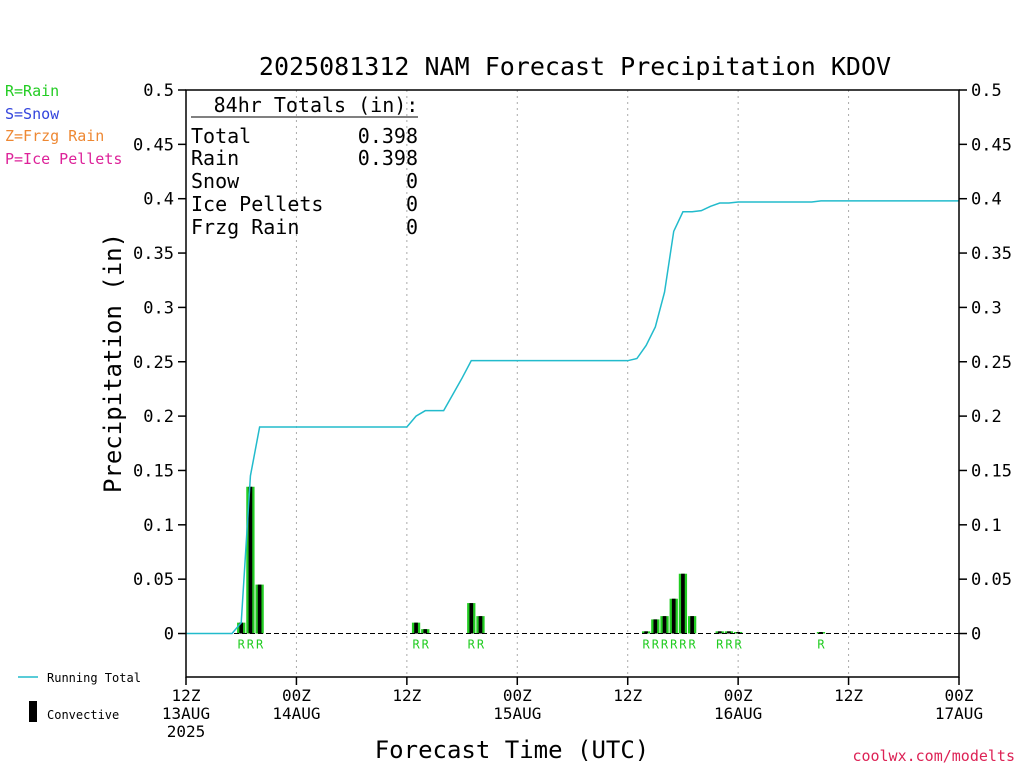 Image resolution: width=1024 pixels, height=768 pixels. I want to click on watermark: coolwx.com/modelts, so click(933, 756).